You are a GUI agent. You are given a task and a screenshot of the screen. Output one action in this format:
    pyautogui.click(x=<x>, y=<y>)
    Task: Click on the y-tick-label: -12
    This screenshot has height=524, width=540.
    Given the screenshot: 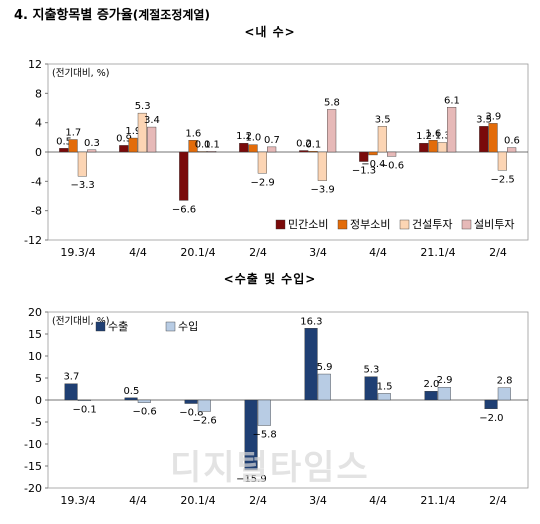 What is the action you would take?
    pyautogui.click(x=33, y=240)
    